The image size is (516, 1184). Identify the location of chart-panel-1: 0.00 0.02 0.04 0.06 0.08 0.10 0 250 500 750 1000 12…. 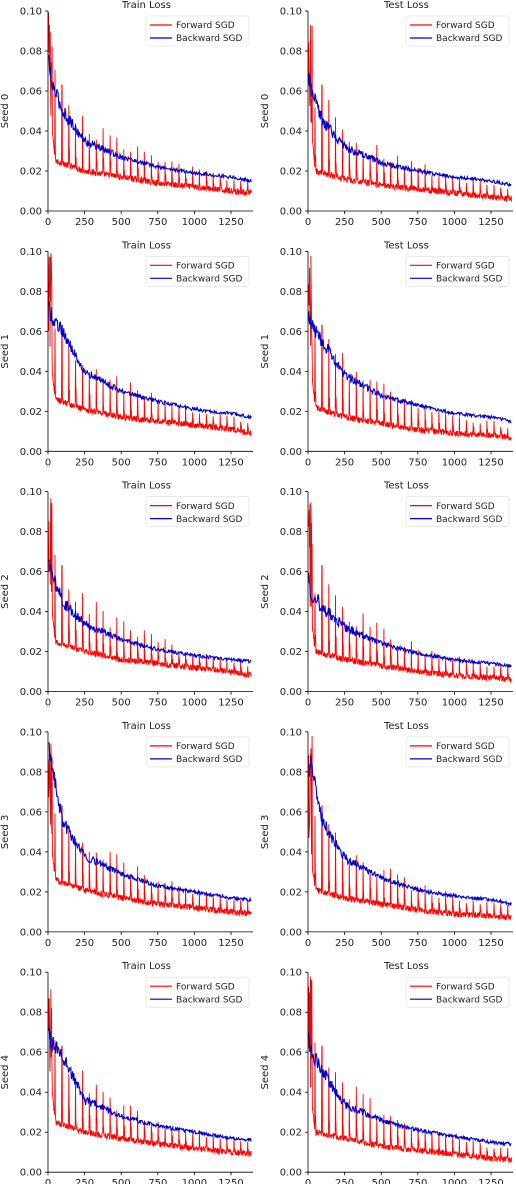
(386, 114).